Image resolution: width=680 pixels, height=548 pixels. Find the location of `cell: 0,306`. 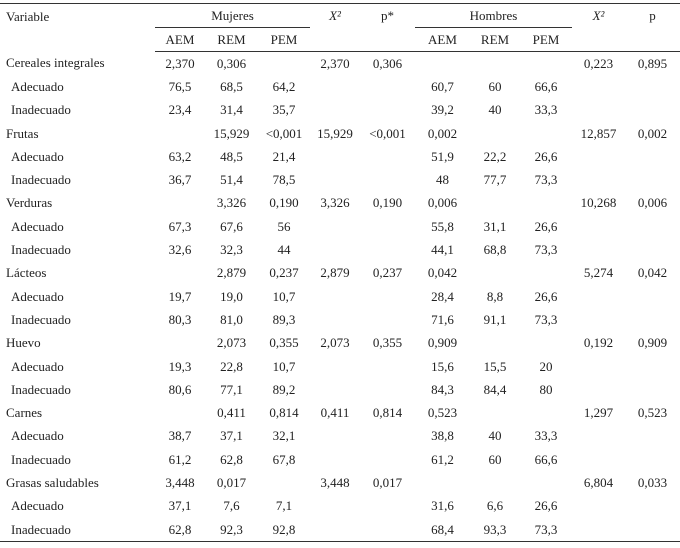

cell: 0,306 is located at coordinates (231, 63).